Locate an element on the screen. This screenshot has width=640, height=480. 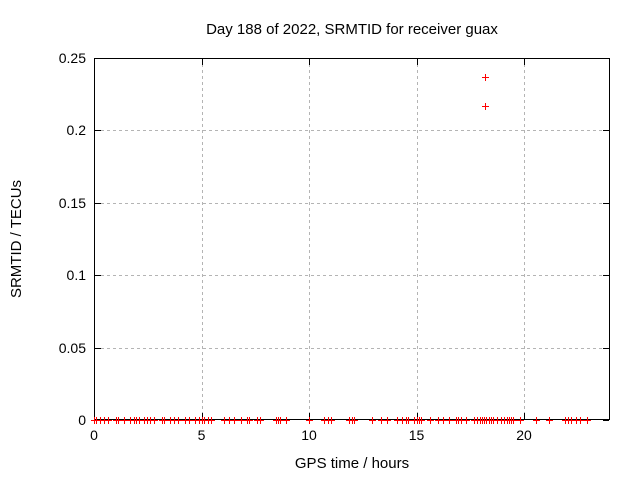
x-tick-label: 5 is located at coordinates (201, 435).